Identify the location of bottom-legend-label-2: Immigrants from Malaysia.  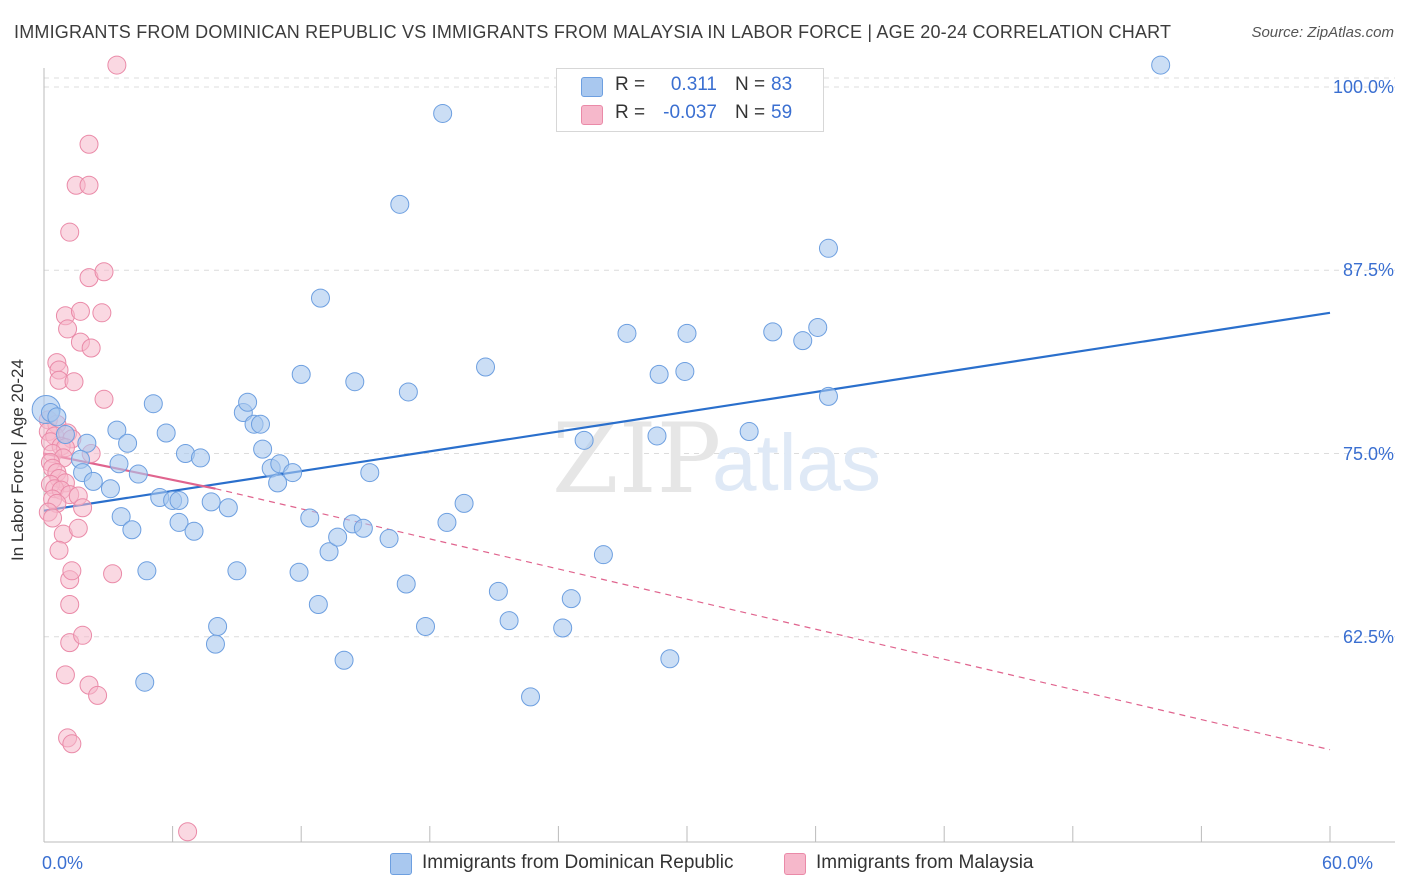
(925, 862).